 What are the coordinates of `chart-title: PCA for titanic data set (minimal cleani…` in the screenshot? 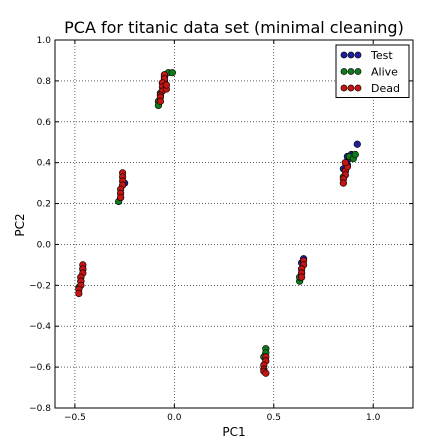 It's located at (234, 27).